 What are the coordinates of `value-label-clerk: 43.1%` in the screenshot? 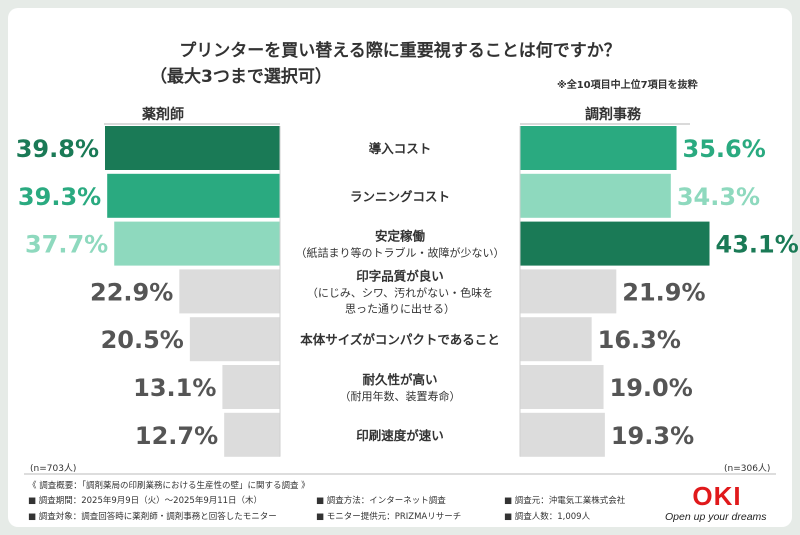 It's located at (757, 245).